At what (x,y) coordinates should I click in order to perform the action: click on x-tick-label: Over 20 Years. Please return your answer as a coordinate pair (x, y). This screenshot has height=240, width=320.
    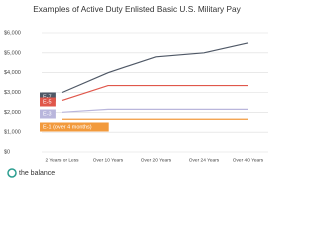
    Looking at the image, I should click on (156, 160).